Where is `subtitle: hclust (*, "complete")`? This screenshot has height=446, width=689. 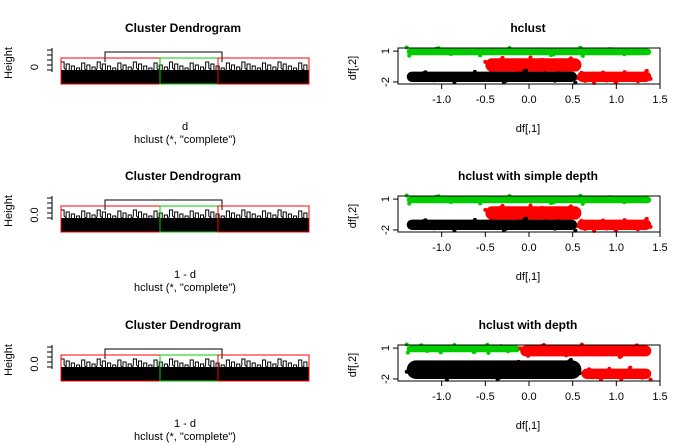
subtitle: hclust (*, "complete") is located at coordinates (185, 437).